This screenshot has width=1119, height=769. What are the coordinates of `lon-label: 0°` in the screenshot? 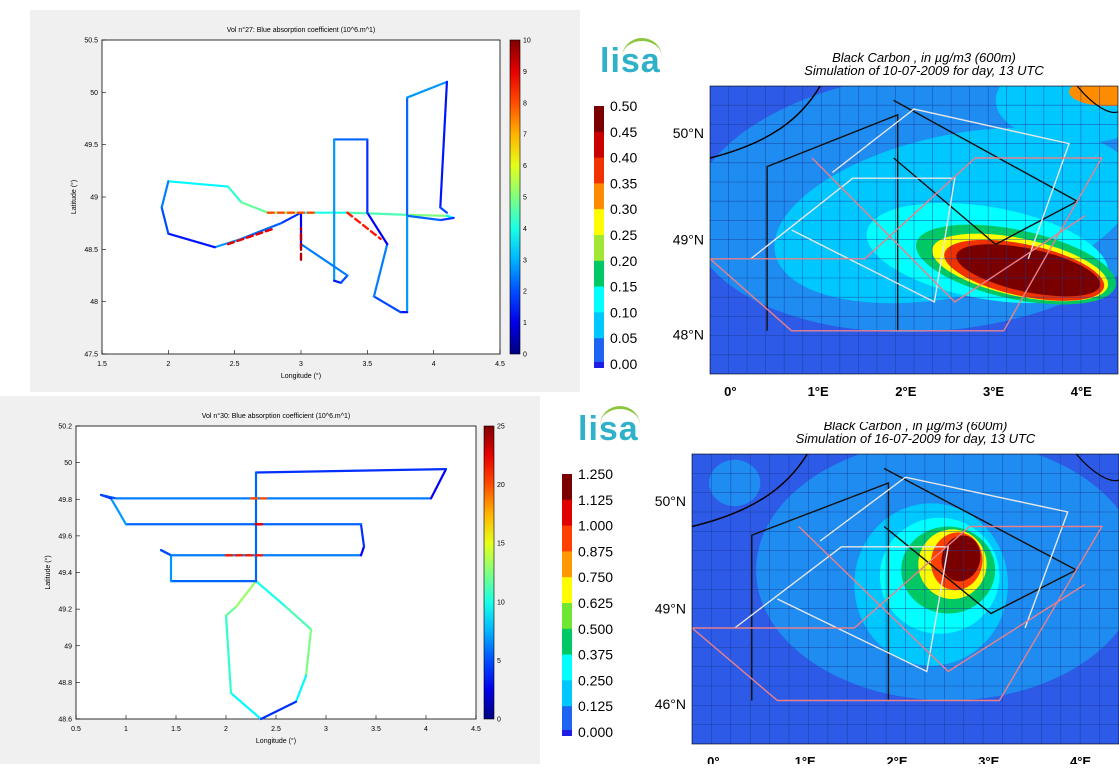 It's located at (713, 759).